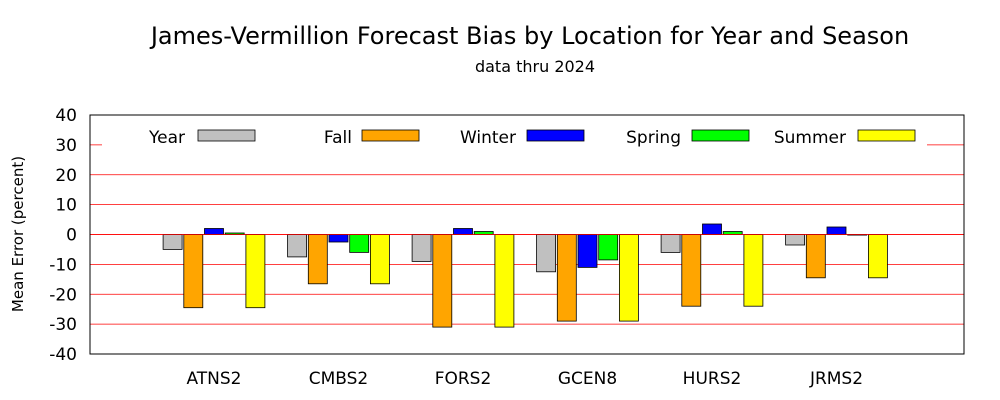 This screenshot has height=400, width=1000. What do you see at coordinates (317, 259) in the screenshot?
I see `bar-cmbs2-fall` at bounding box center [317, 259].